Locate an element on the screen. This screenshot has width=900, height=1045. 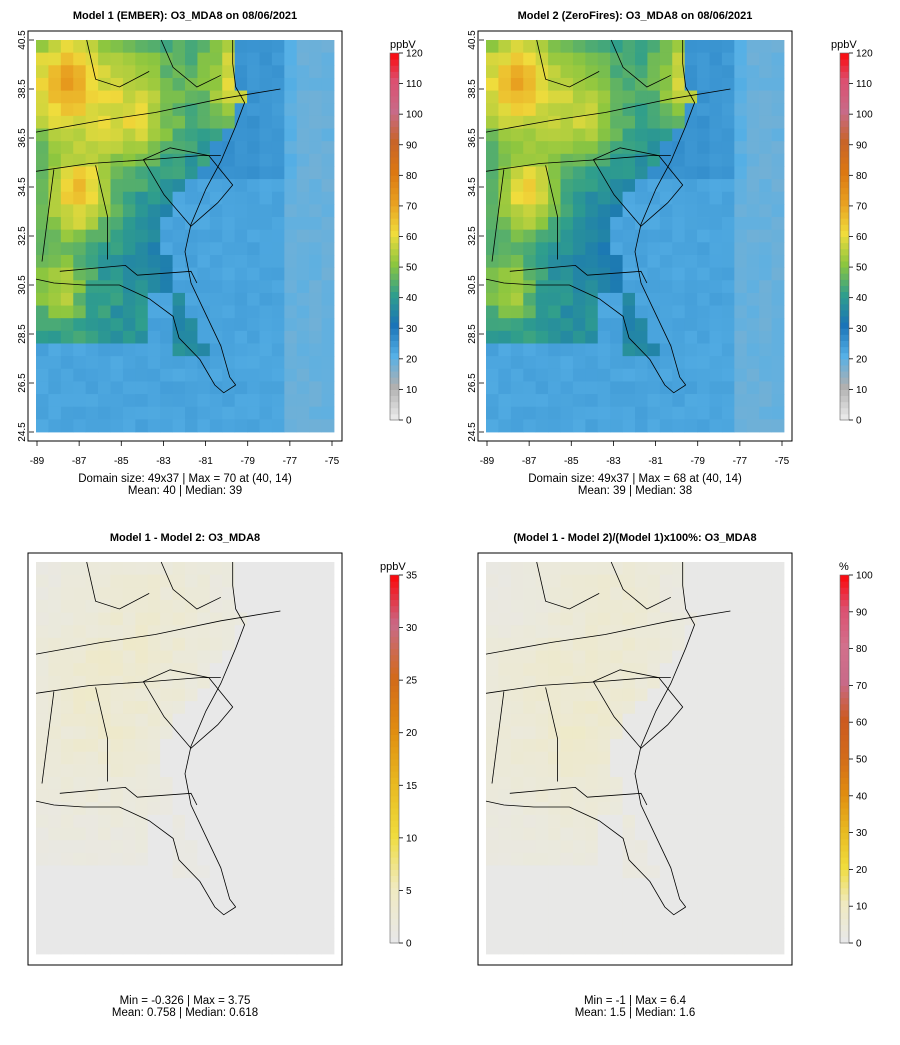
stats-line-1: Min = -1 | Max = 6.4 is located at coordinates (635, 1001).